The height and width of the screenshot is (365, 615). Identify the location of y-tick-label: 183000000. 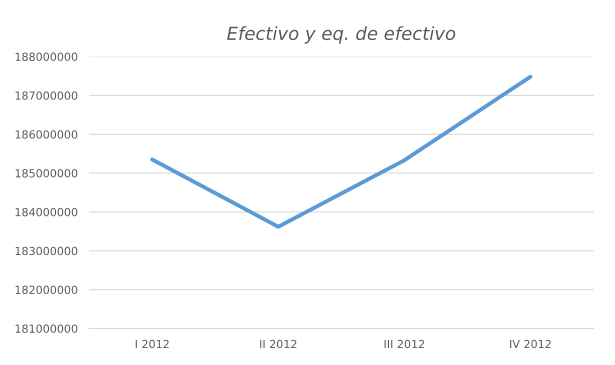
(47, 251).